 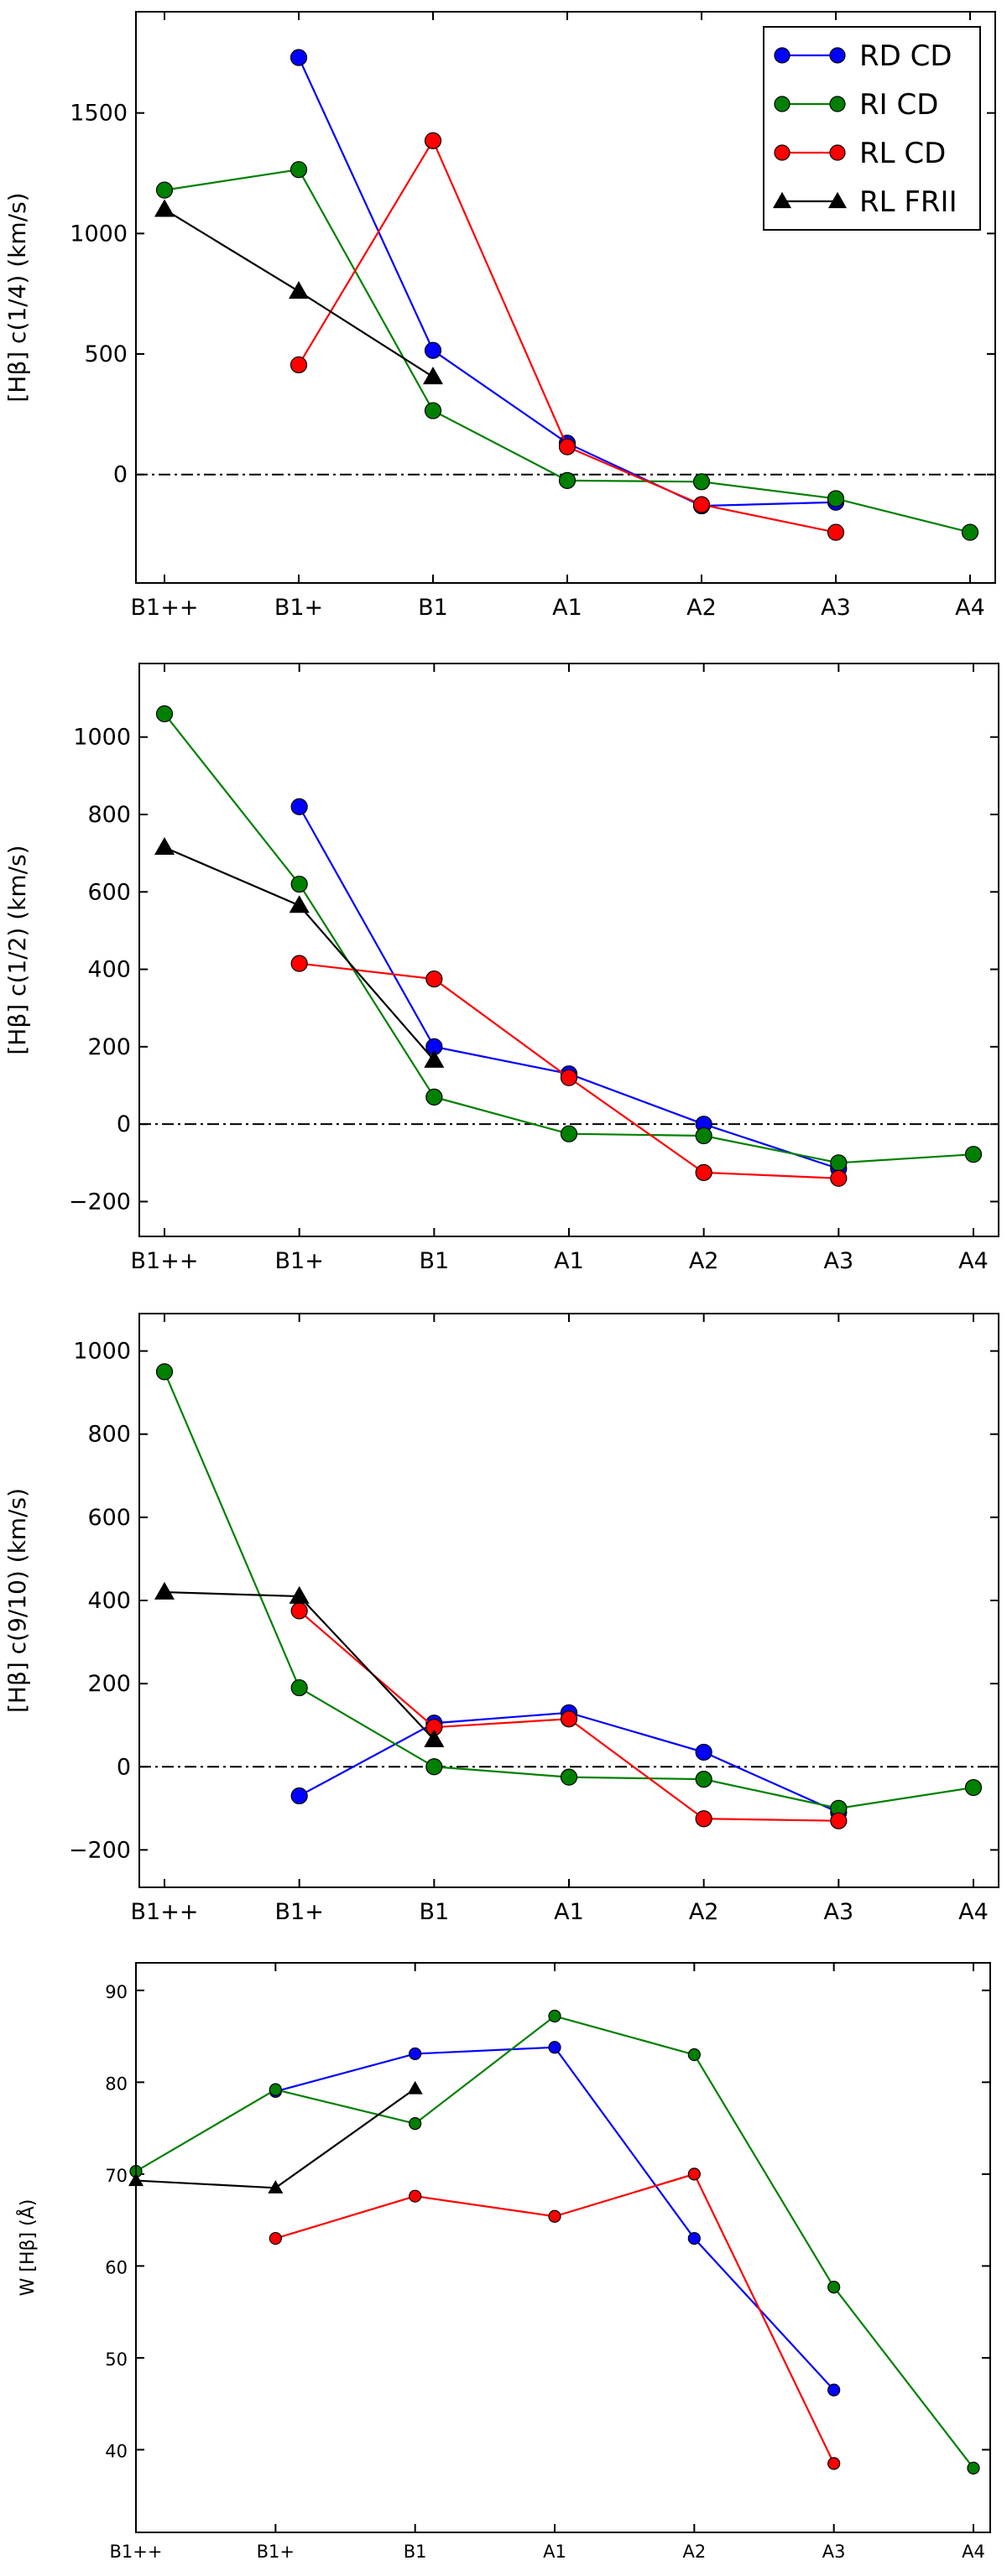 What do you see at coordinates (898, 105) in the screenshot?
I see `legend-label: RI CD` at bounding box center [898, 105].